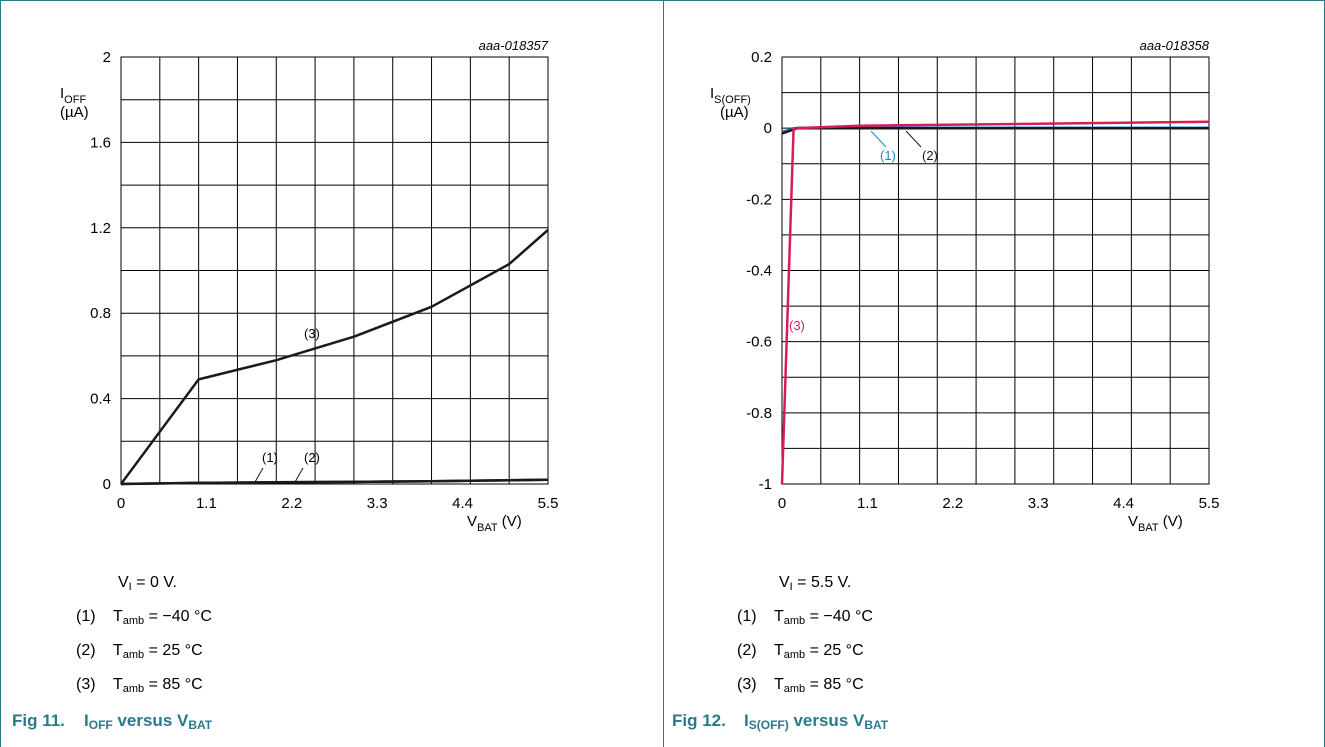  What do you see at coordinates (999, 503) in the screenshot?
I see `chart-isoff-x-ticks: 0 1.1 2.2 3.3 4.4 5.5` at bounding box center [999, 503].